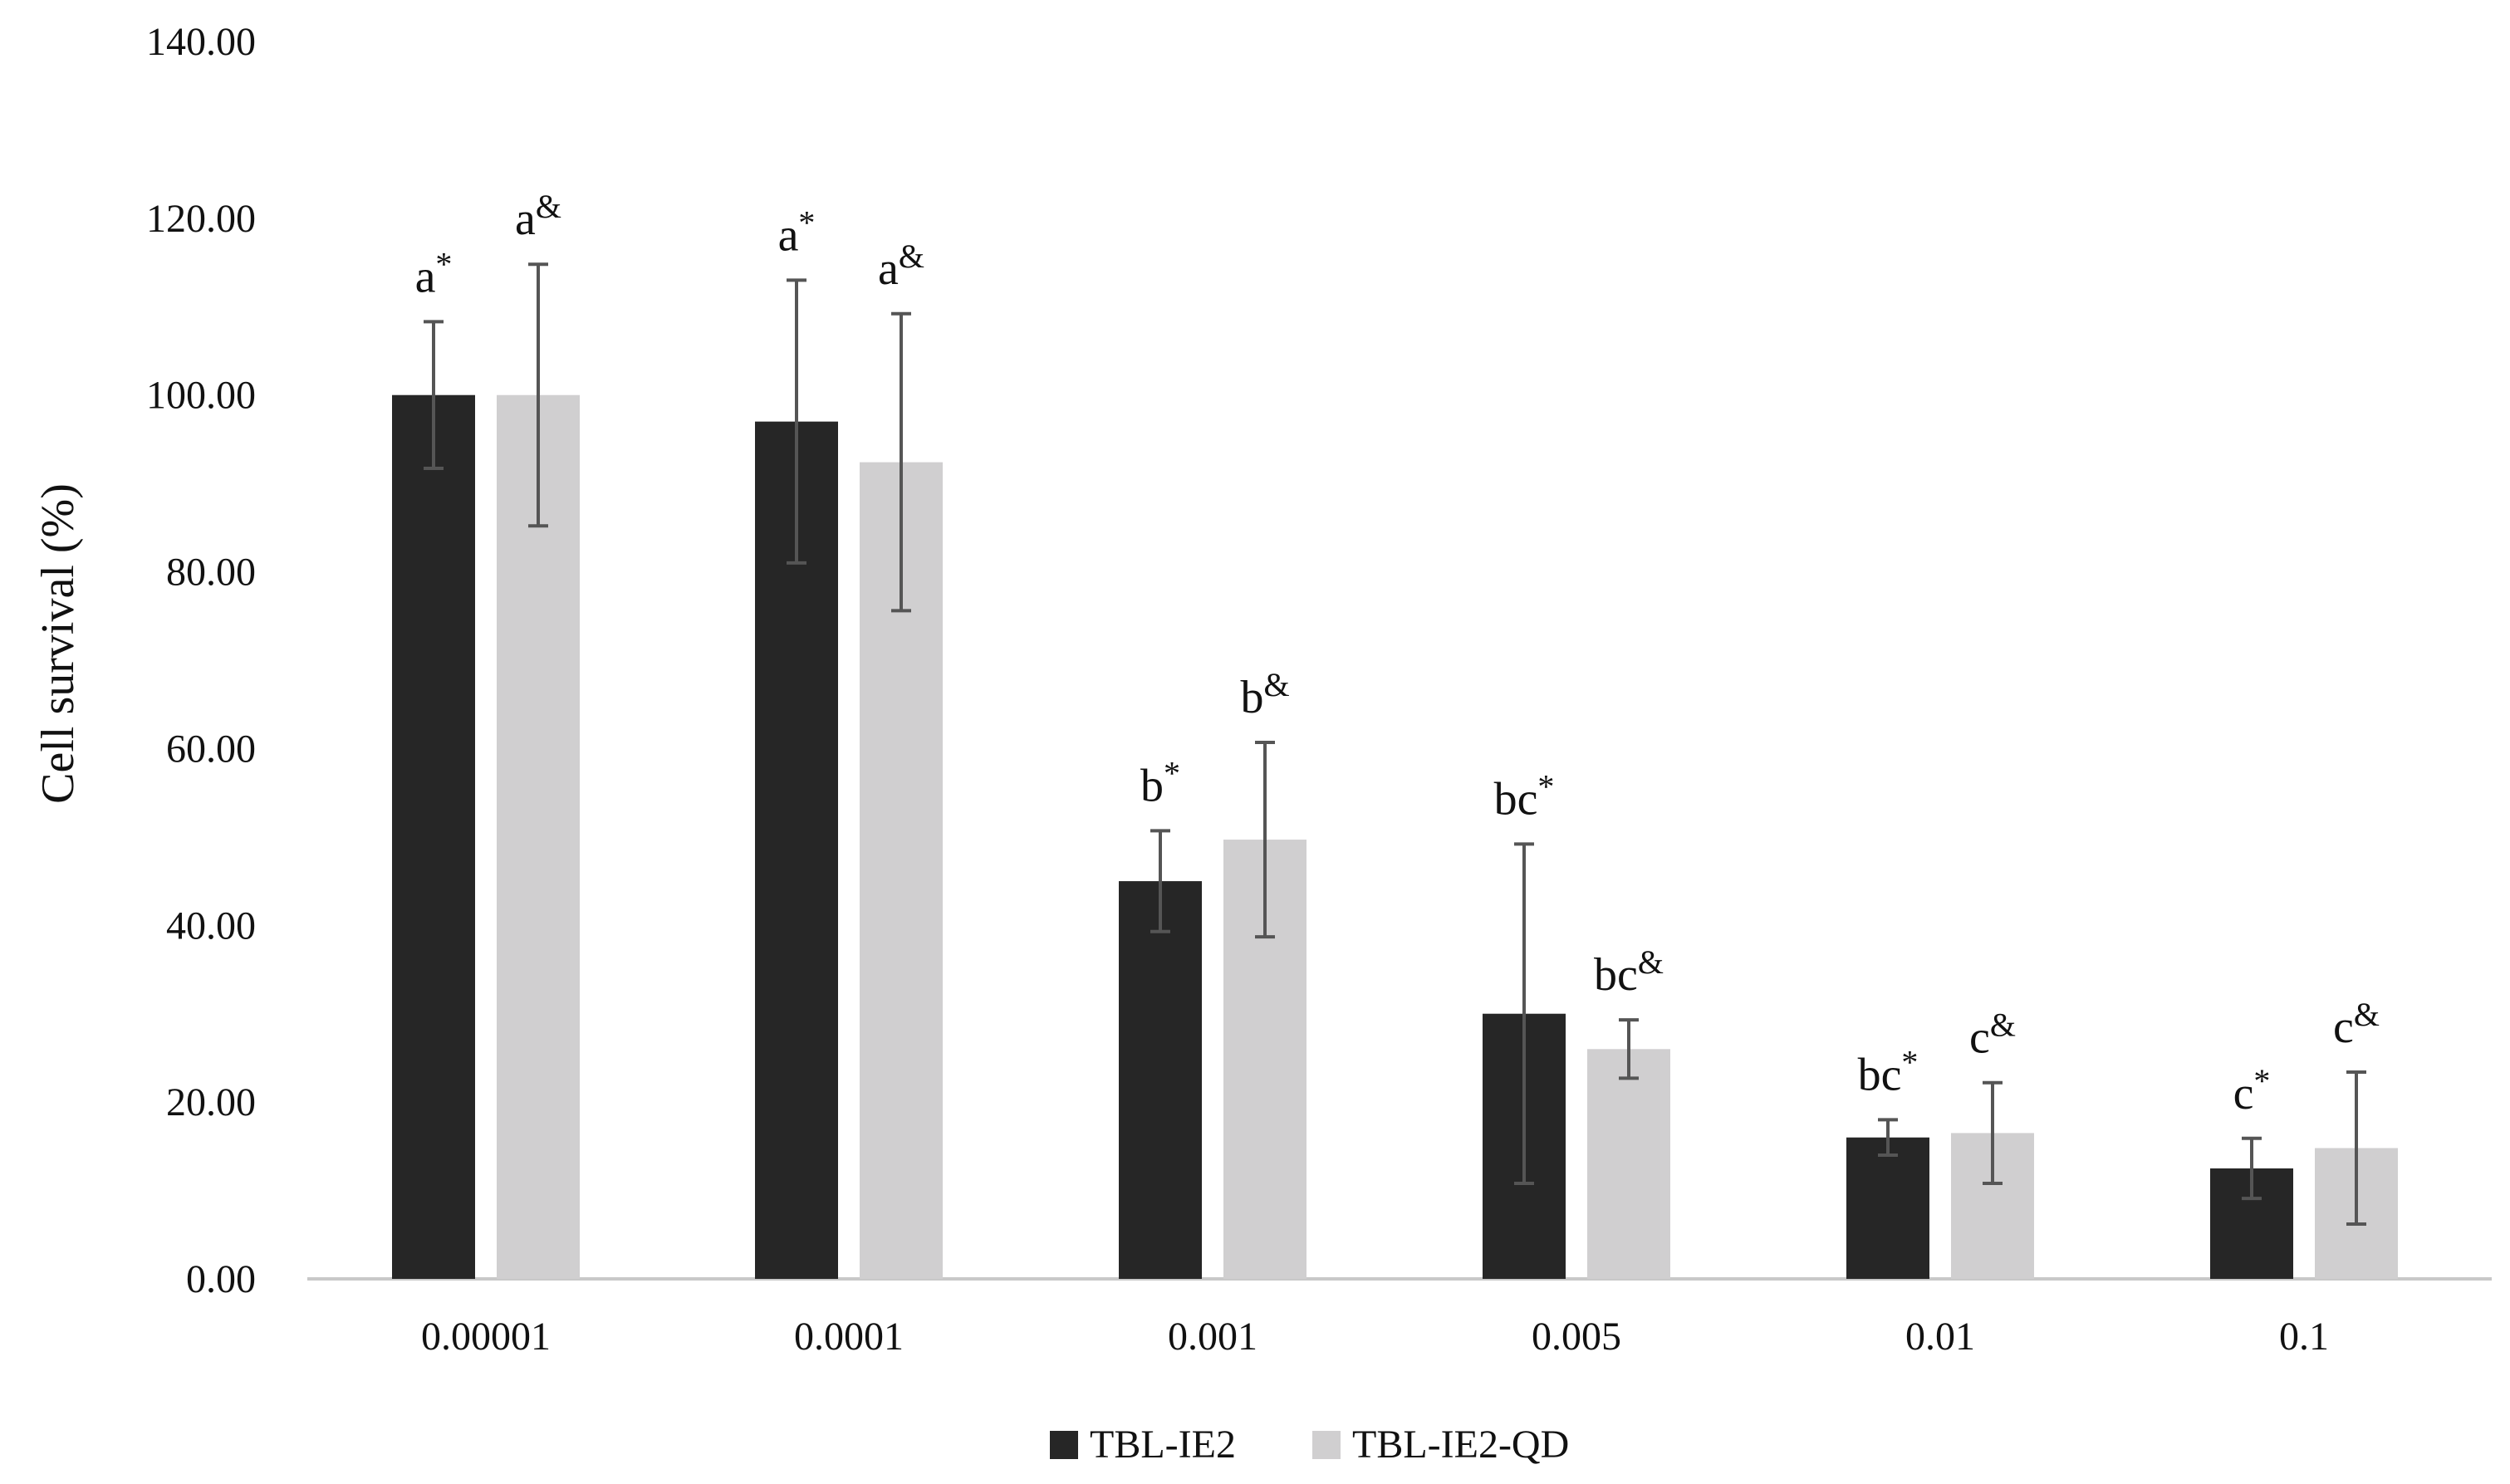 This screenshot has width=2510, height=1484. I want to click on y-tick-label: 60.00, so click(211, 749).